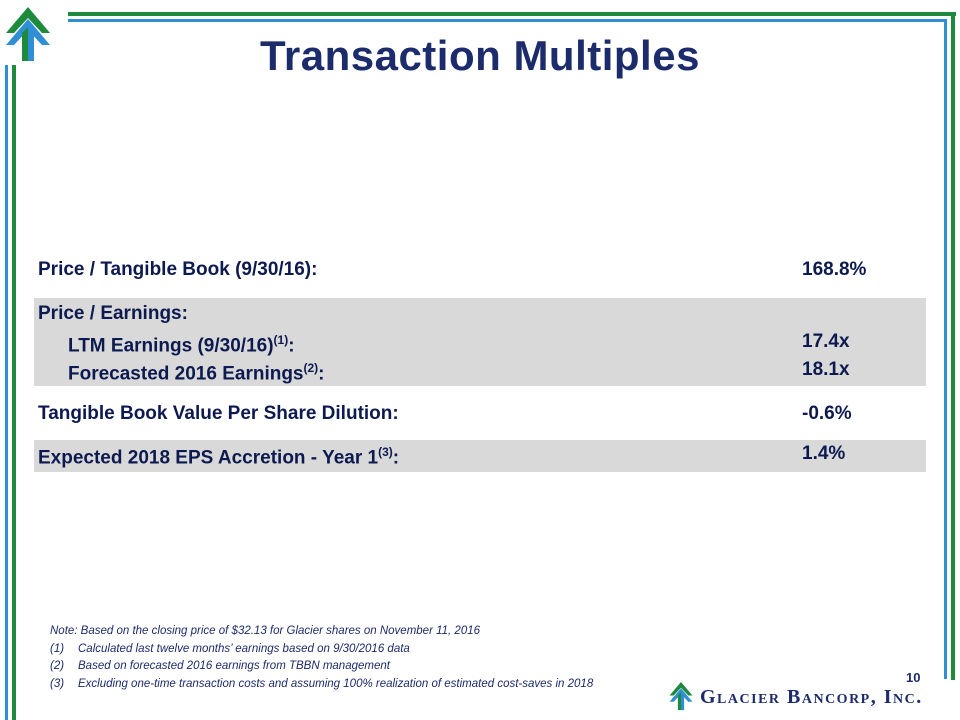  I want to click on row-label: Price / Earnings:, so click(113, 314).